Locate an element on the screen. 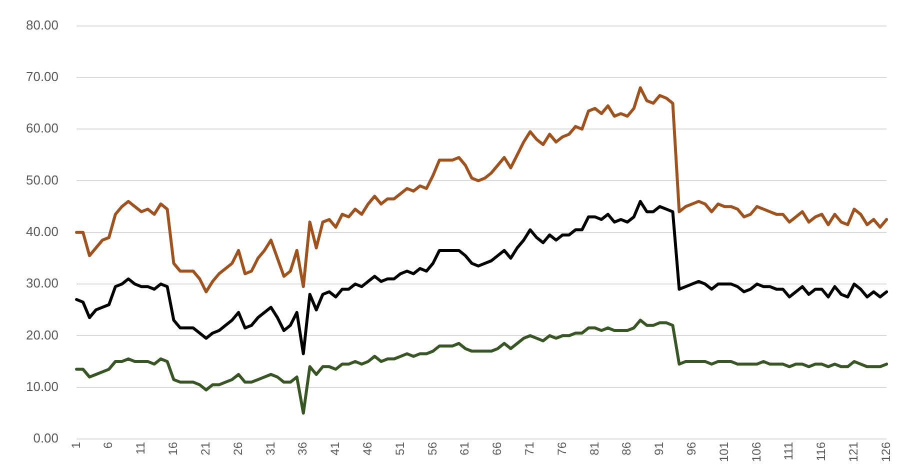 This screenshot has width=904, height=469. x-tick-label: 116 is located at coordinates (821, 452).